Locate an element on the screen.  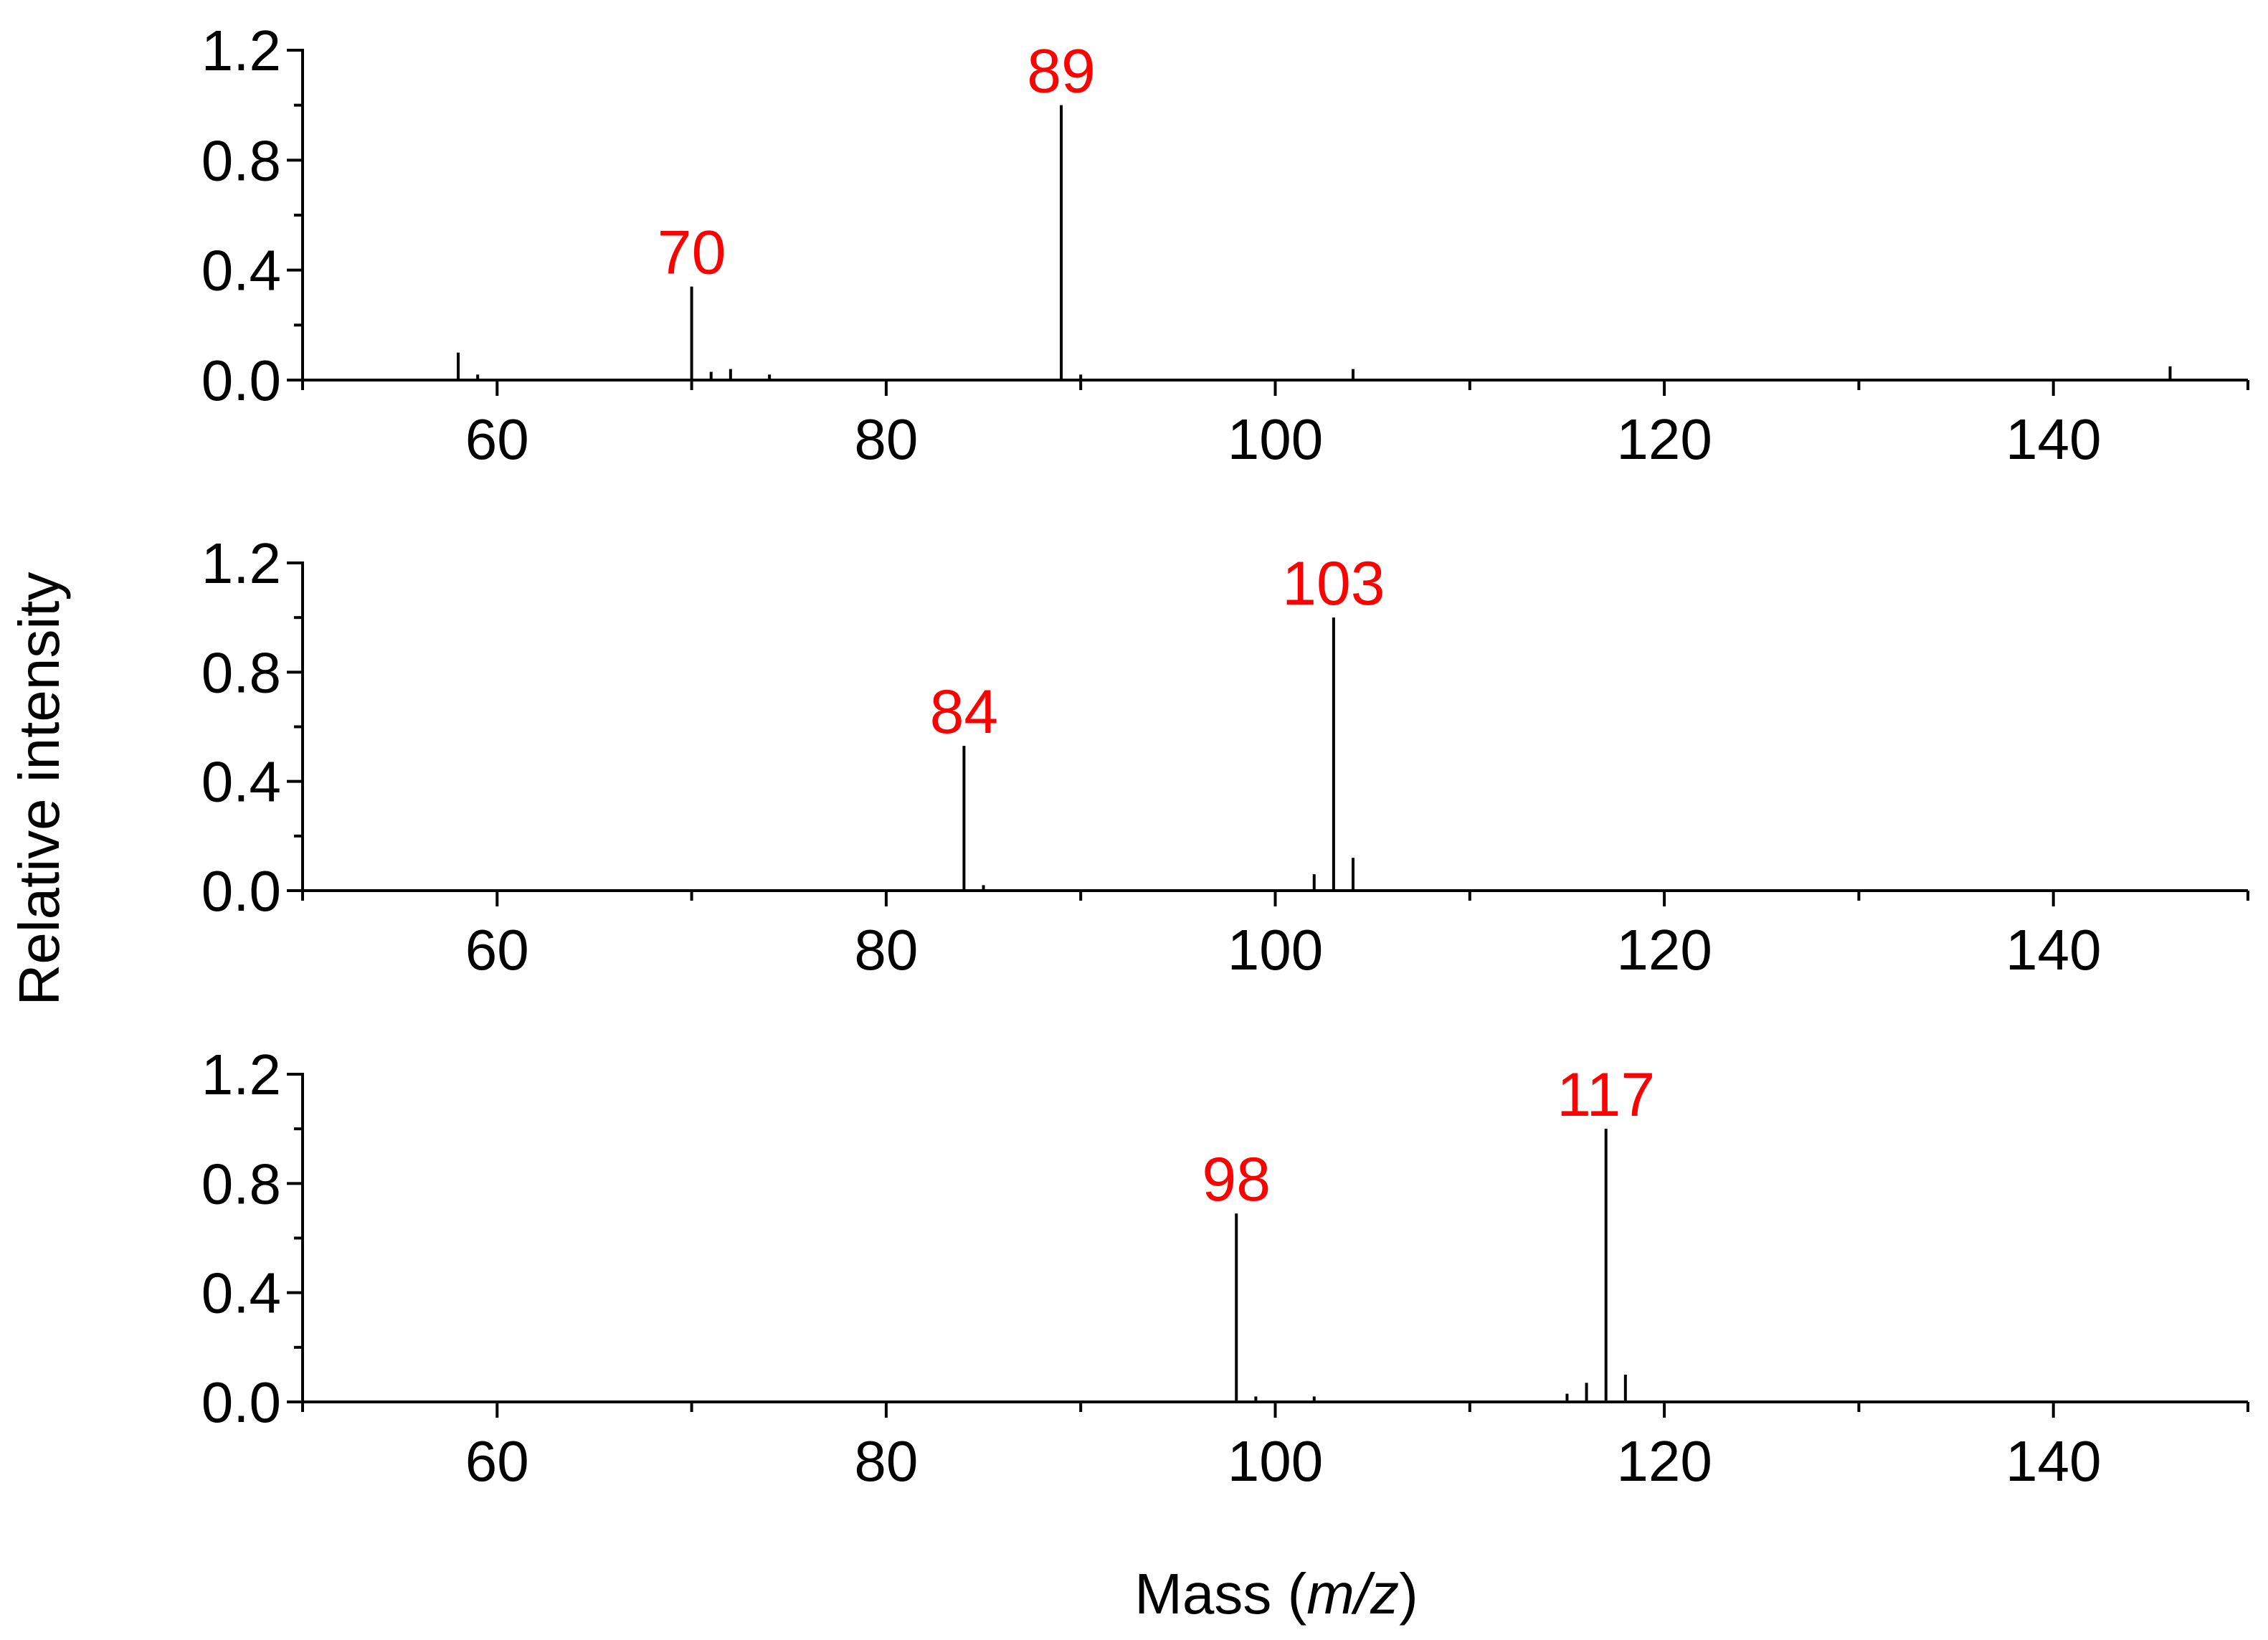
peak-label: 103 is located at coordinates (1333, 583).